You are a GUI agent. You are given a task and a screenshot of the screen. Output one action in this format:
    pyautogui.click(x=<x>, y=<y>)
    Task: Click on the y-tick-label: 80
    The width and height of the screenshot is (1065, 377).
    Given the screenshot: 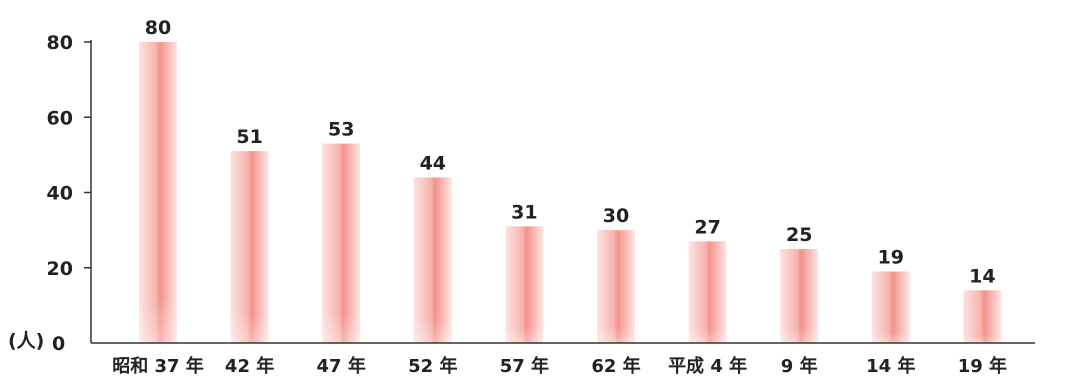 What is the action you would take?
    pyautogui.click(x=60, y=43)
    